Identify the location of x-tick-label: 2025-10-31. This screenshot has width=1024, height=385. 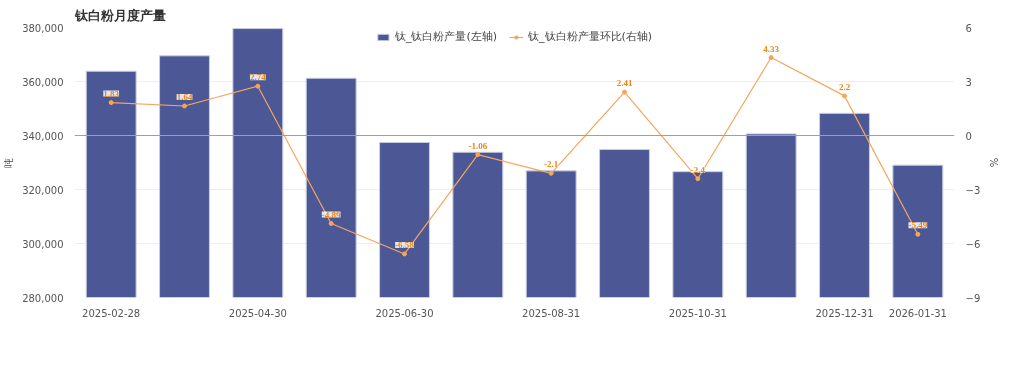
(697, 313).